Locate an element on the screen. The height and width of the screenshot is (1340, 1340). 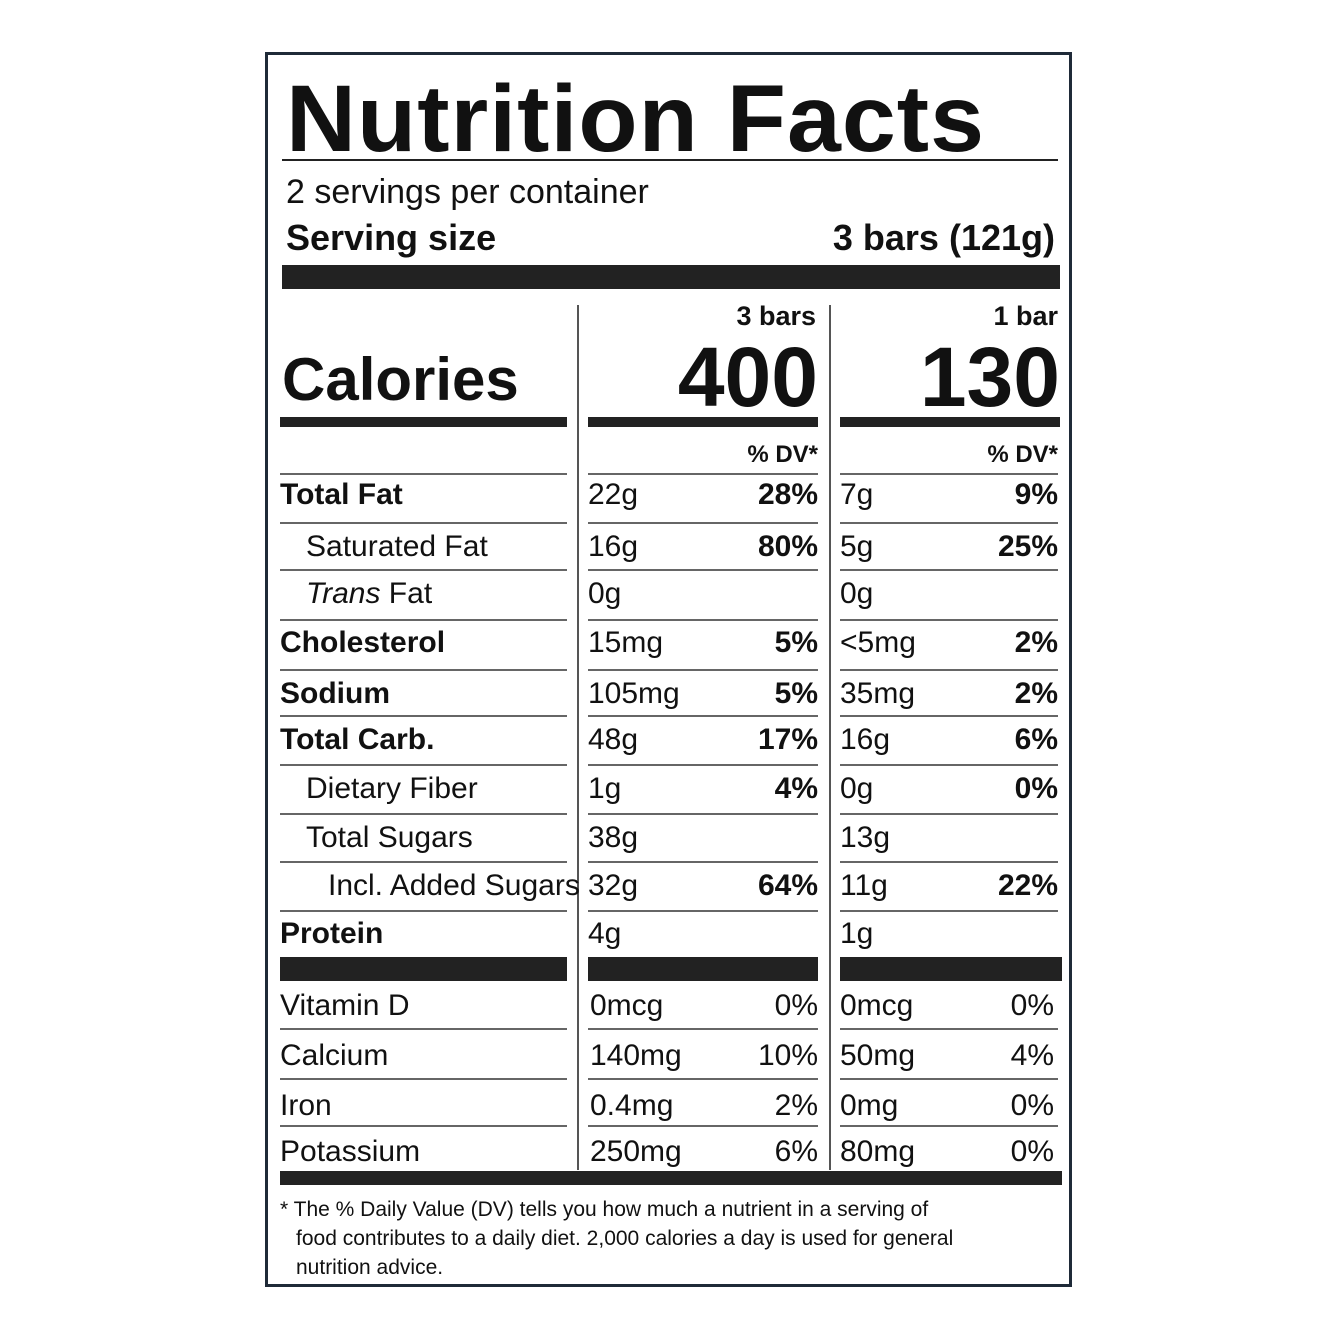
vitamin-amount-2: 80mg is located at coordinates (878, 1151).